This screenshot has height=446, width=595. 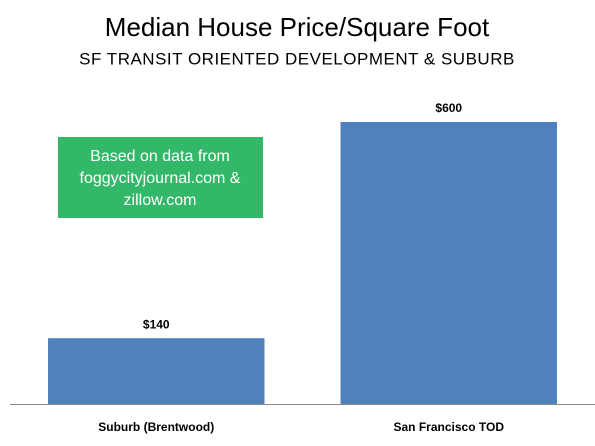 I want to click on annotation-text: foggycityjournal.com &, so click(x=160, y=178).